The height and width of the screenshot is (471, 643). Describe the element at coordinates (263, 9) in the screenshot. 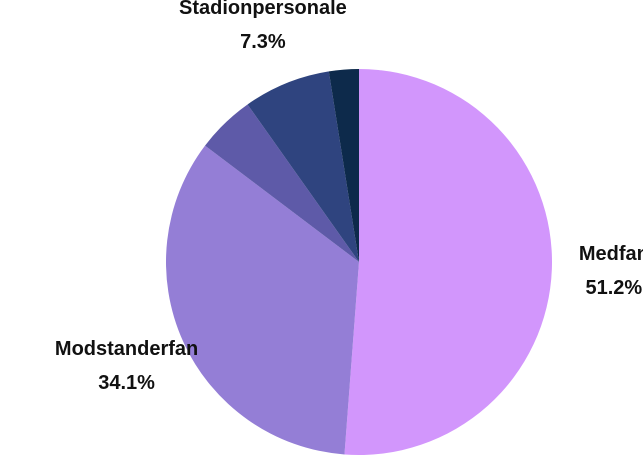

I see `slice-label: Stadionpersonale` at that location.